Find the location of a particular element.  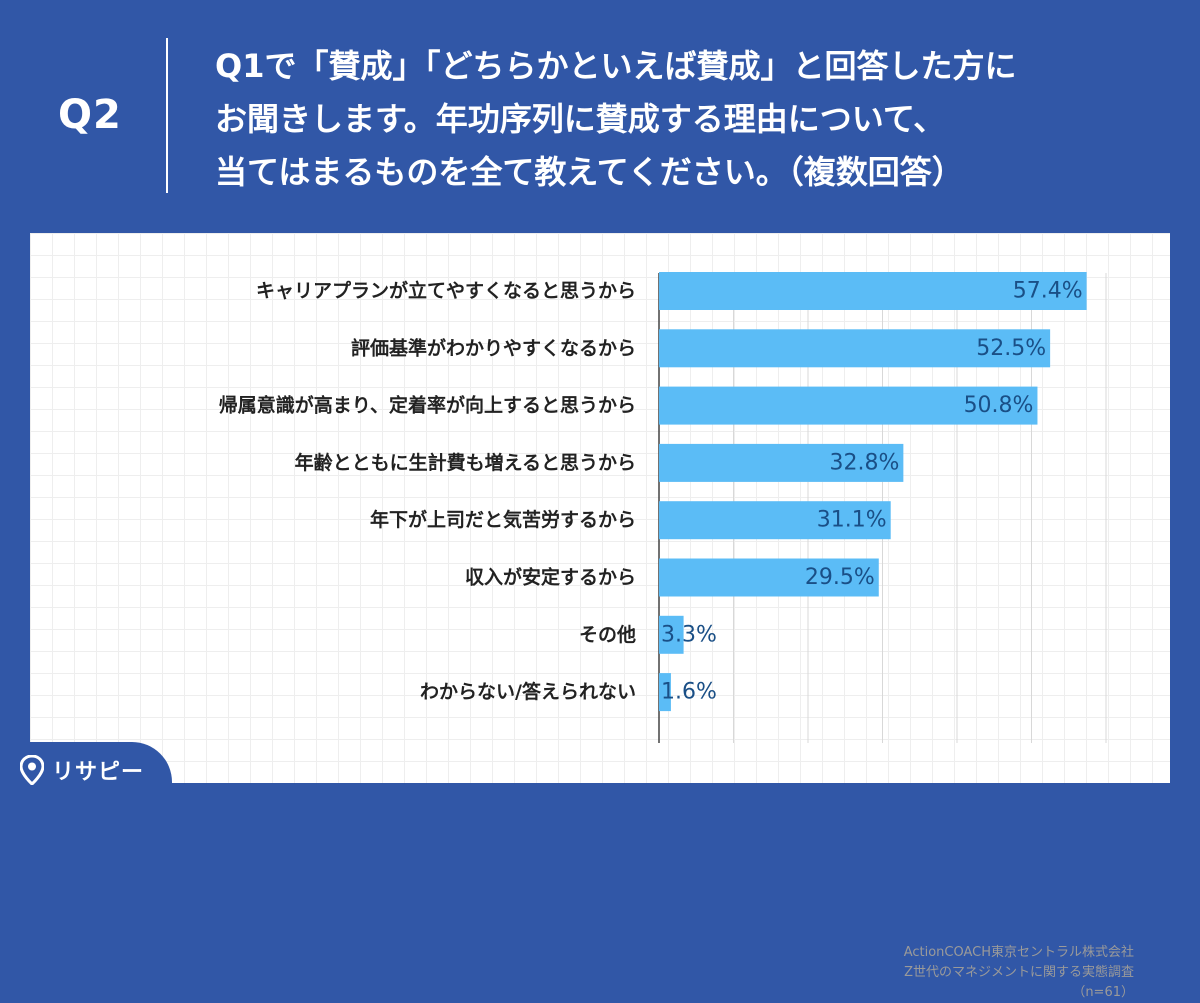

value-label-6: 3.3% is located at coordinates (689, 634).